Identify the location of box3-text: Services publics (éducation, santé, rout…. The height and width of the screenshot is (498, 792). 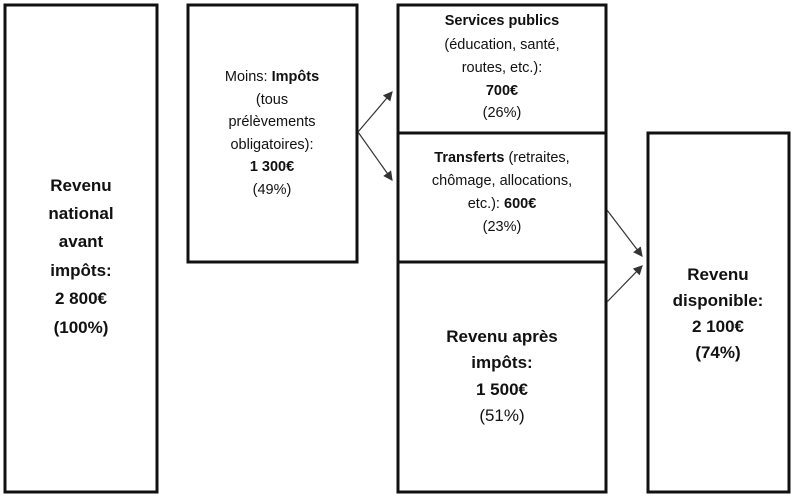
(501, 67).